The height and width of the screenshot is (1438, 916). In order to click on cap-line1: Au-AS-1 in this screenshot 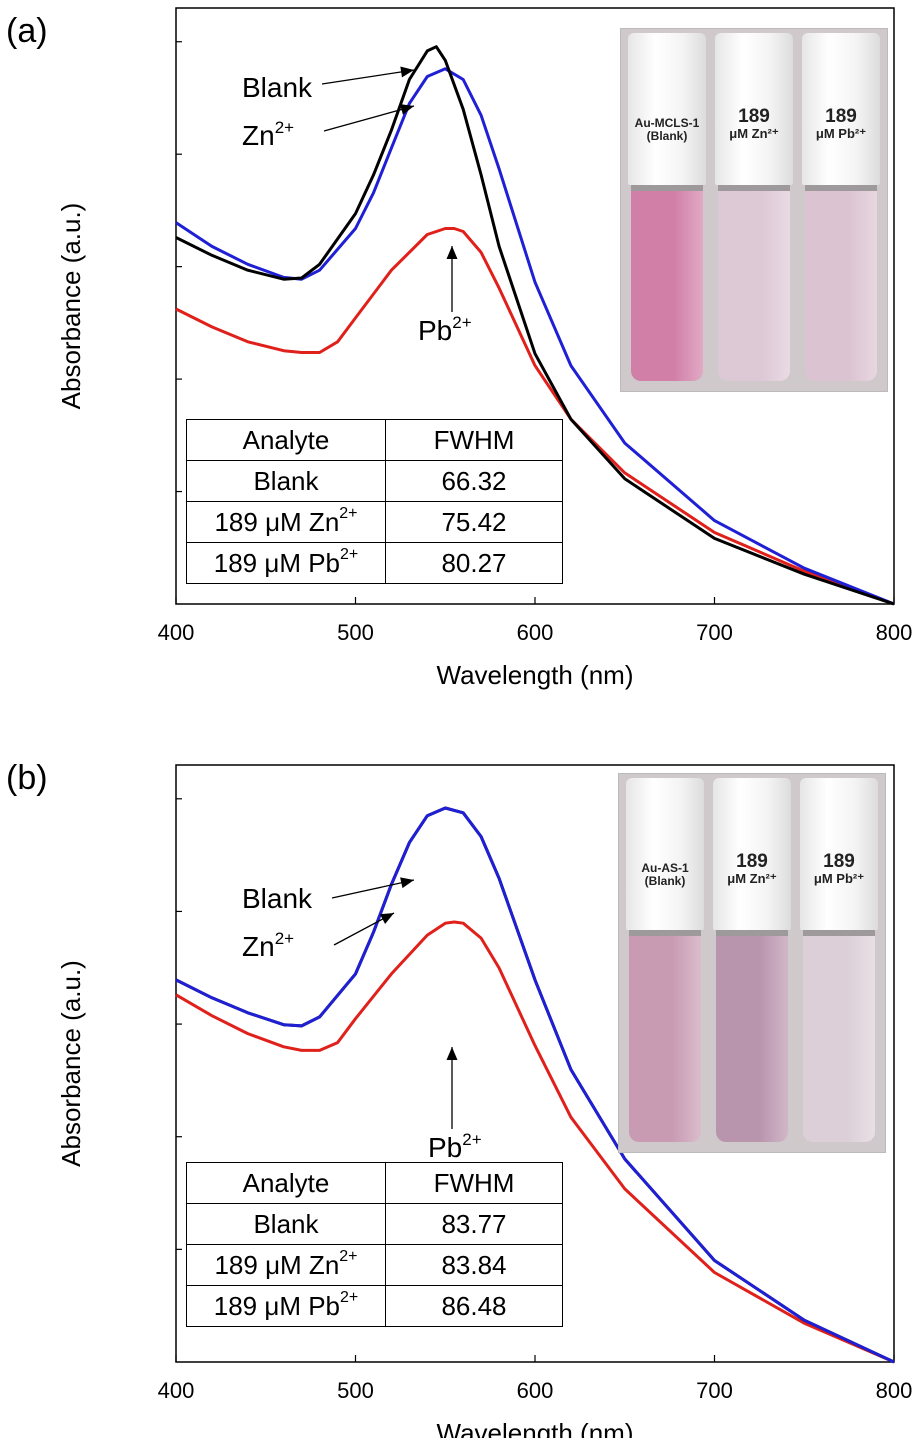, I will do `click(665, 868)`.